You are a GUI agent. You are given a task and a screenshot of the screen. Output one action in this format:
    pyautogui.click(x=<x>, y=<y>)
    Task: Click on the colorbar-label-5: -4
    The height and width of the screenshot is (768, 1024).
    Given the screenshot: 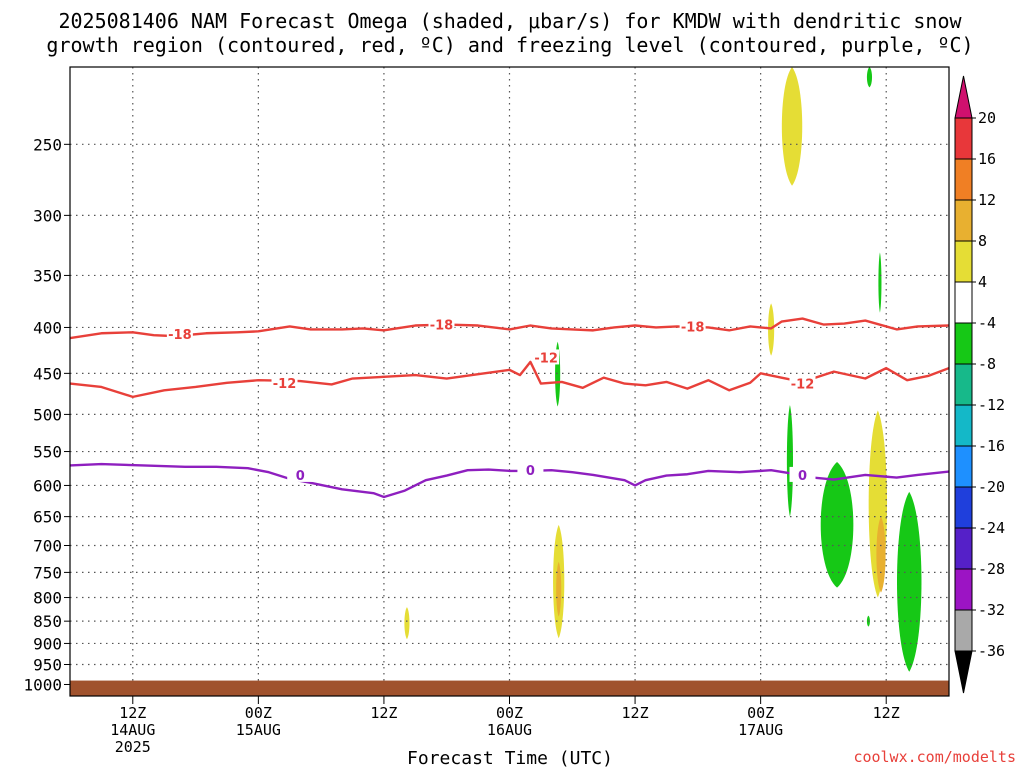 What is the action you would take?
    pyautogui.click(x=987, y=323)
    